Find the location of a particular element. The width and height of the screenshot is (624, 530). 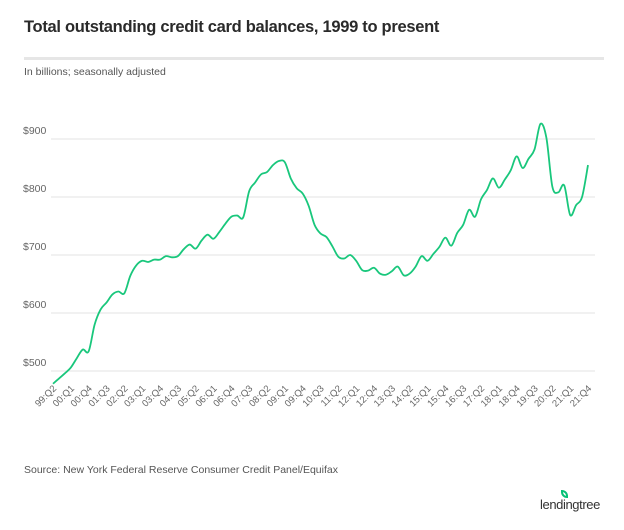

logo-text: lendingtree is located at coordinates (570, 504).